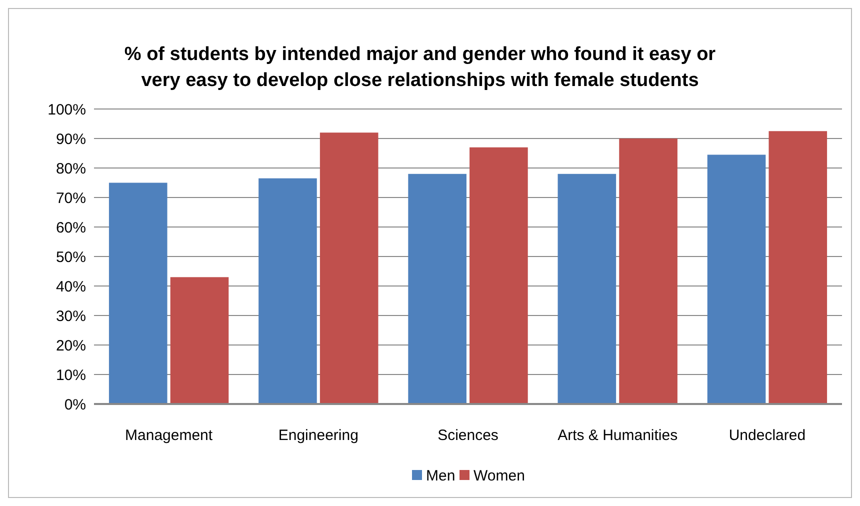  I want to click on y-tick-label: 60%, so click(71, 227).